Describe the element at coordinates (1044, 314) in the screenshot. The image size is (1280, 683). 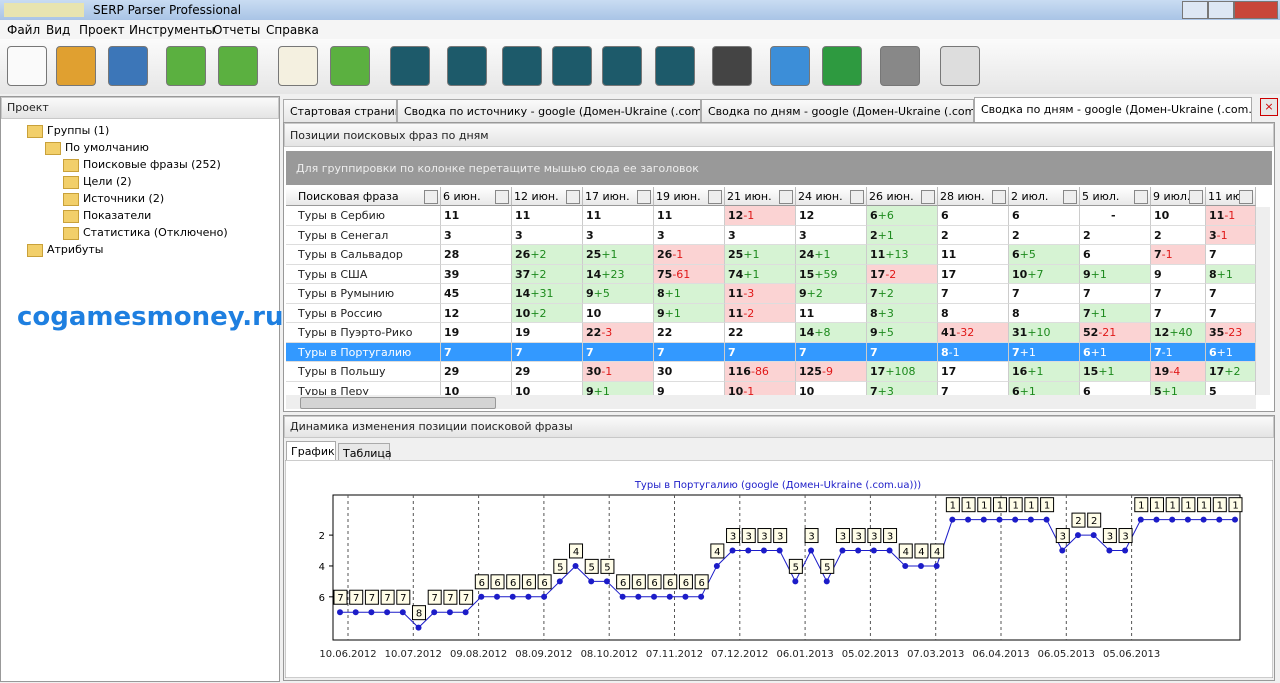
I see `grid-cell: 8` at that location.